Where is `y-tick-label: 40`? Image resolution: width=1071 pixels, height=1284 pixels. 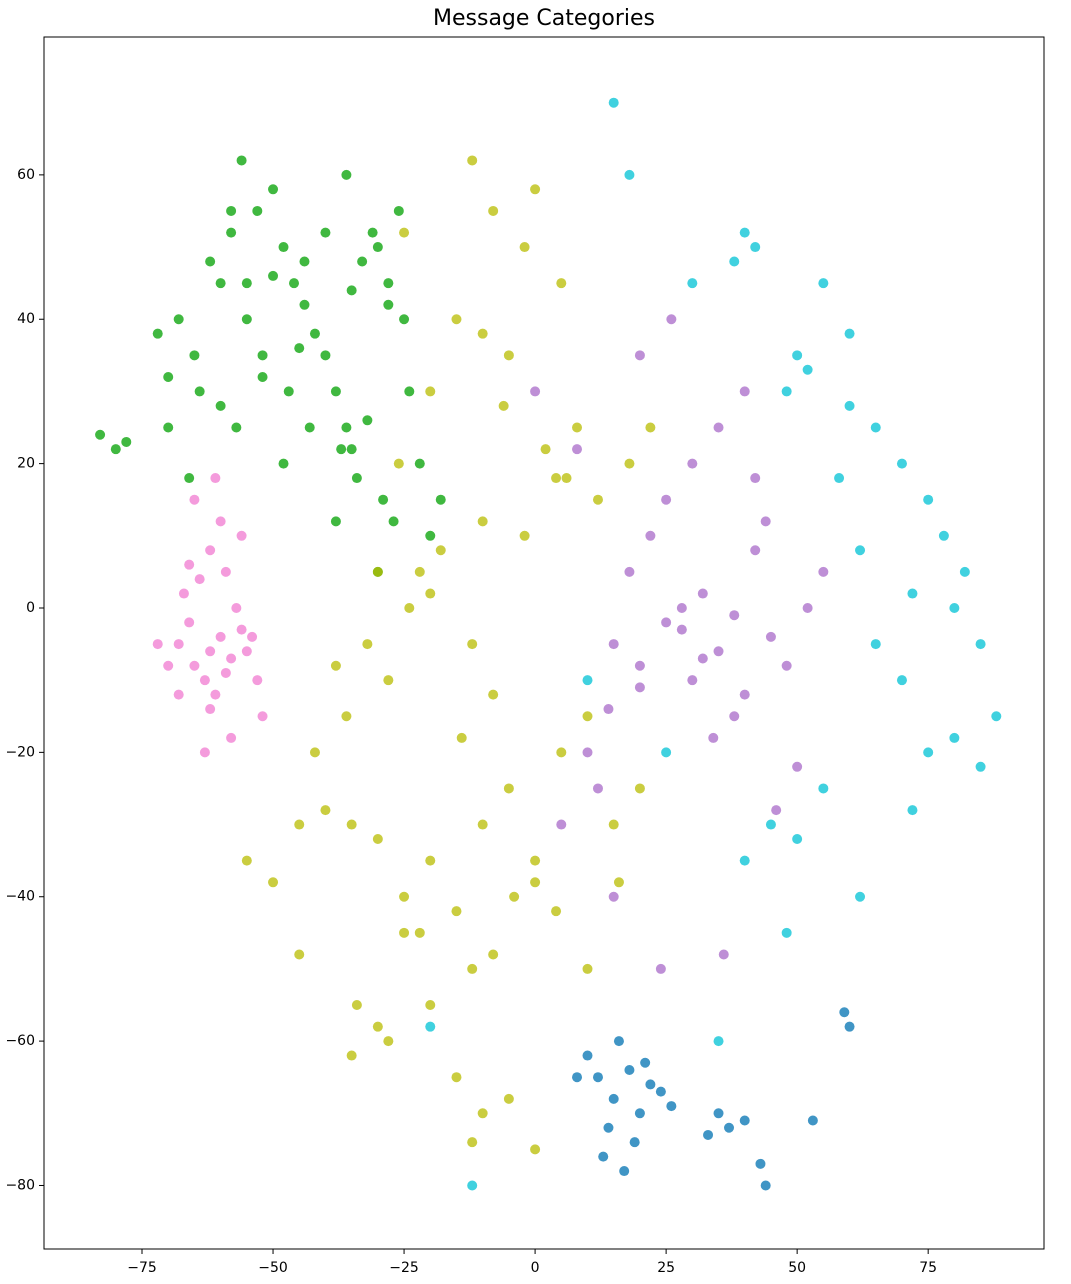
y-tick-label: 40 is located at coordinates (26, 319).